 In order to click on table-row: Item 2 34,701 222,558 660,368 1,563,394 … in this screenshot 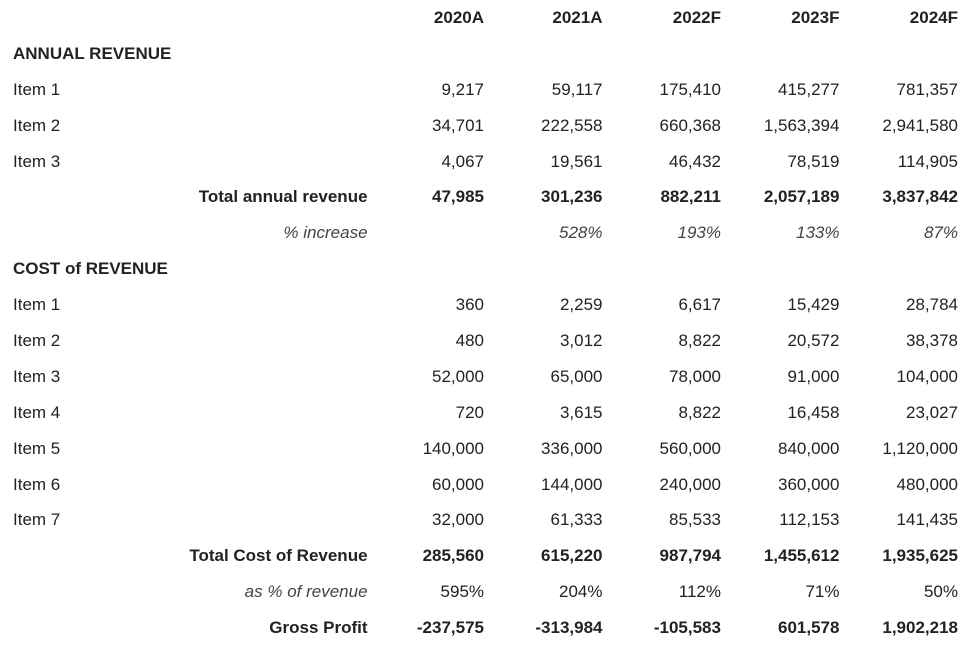, I will do `click(487, 126)`.